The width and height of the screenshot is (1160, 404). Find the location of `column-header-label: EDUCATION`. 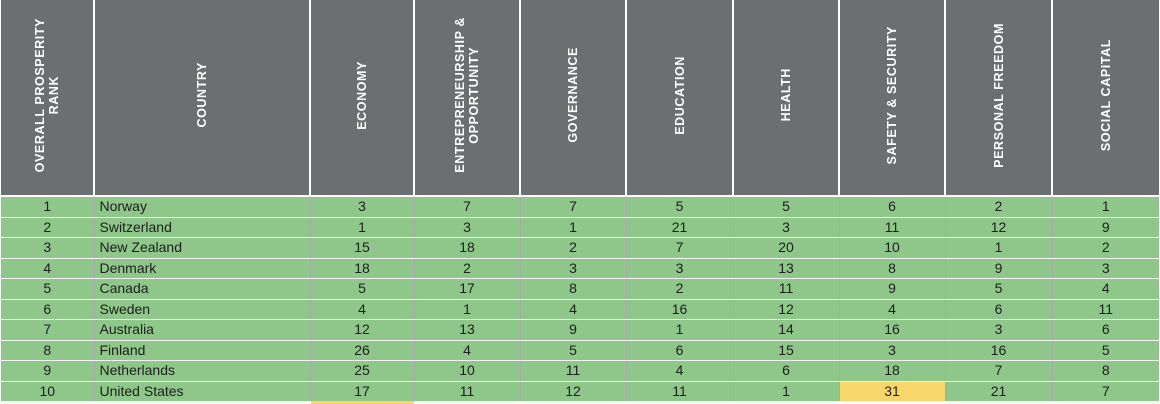

column-header-label: EDUCATION is located at coordinates (679, 95).